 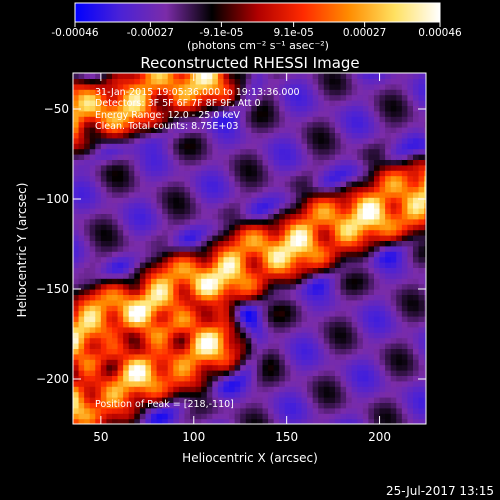 What do you see at coordinates (52, 289) in the screenshot?
I see `y-tick-label: −150` at bounding box center [52, 289].